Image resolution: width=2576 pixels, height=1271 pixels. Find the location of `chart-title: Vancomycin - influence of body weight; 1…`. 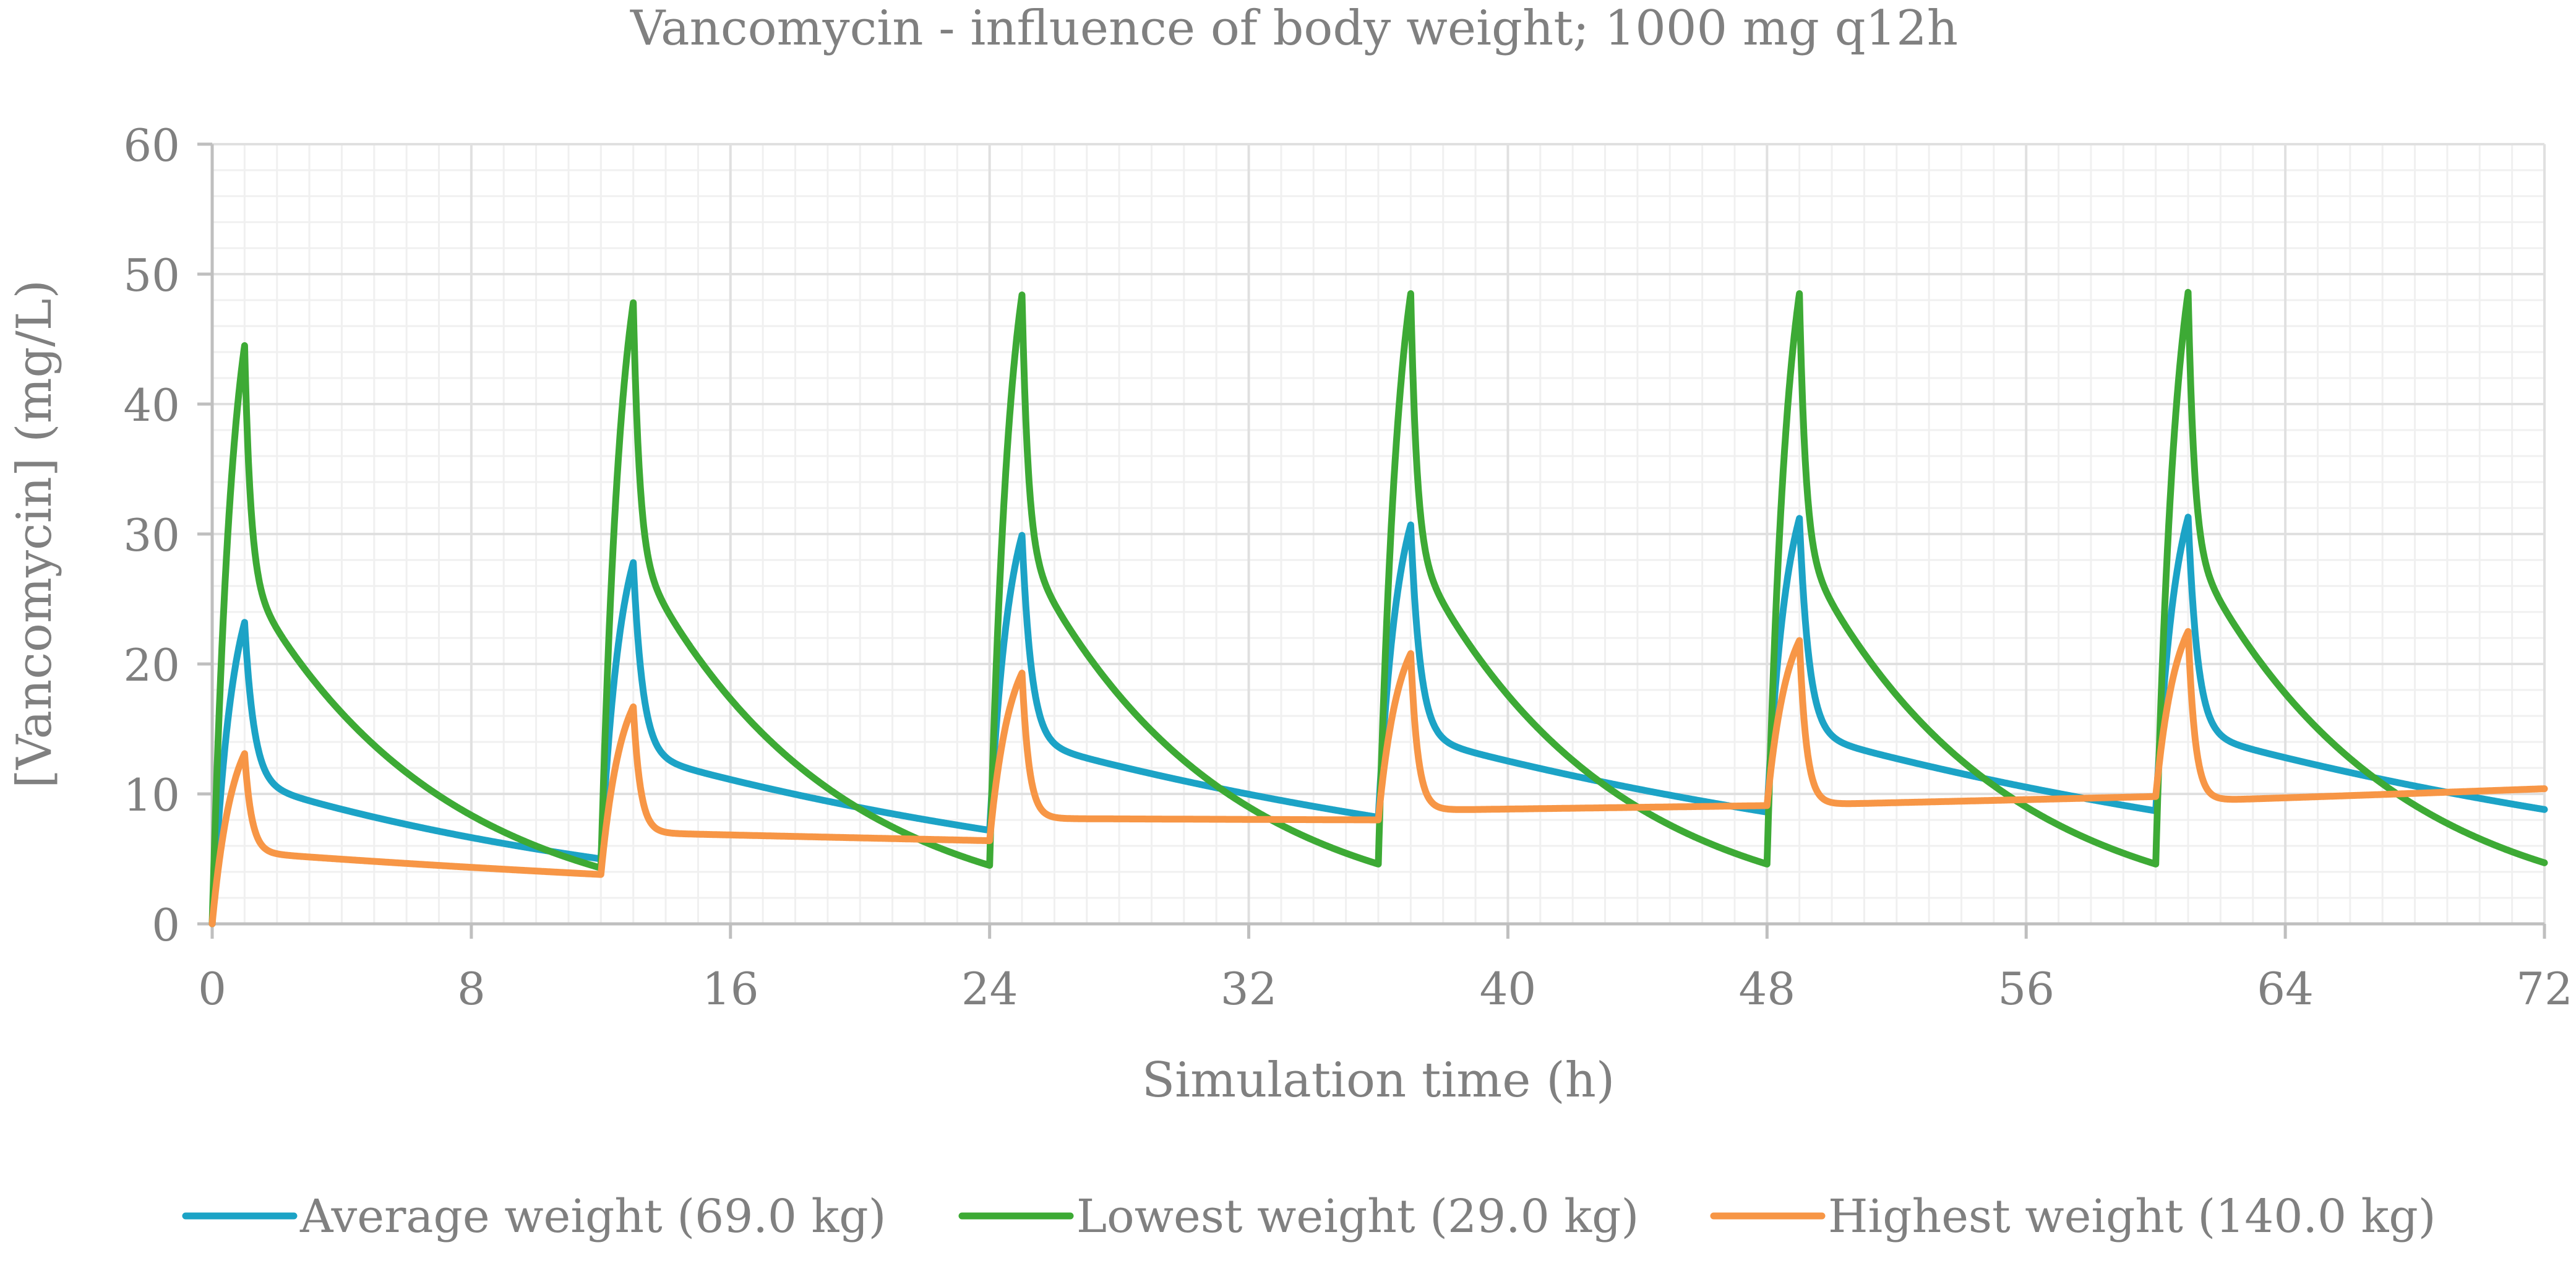

chart-title: Vancomycin - influence of body weight; 1… is located at coordinates (1294, 28).